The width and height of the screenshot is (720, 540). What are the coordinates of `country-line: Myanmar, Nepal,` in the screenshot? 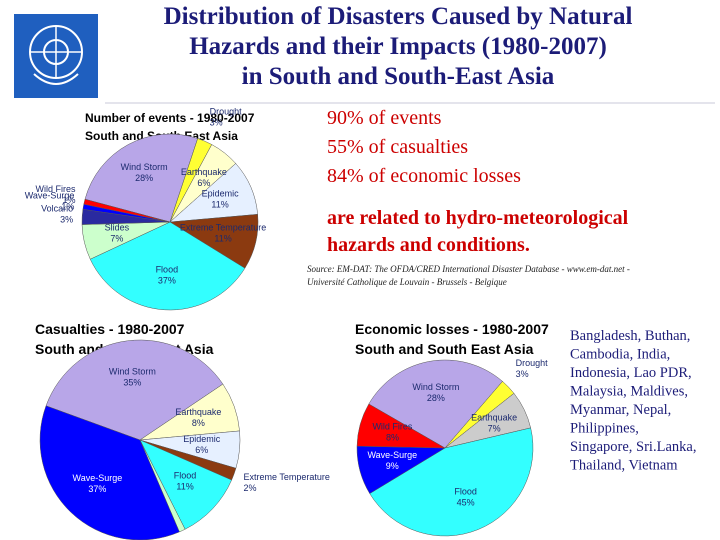 It's located at (620, 410).